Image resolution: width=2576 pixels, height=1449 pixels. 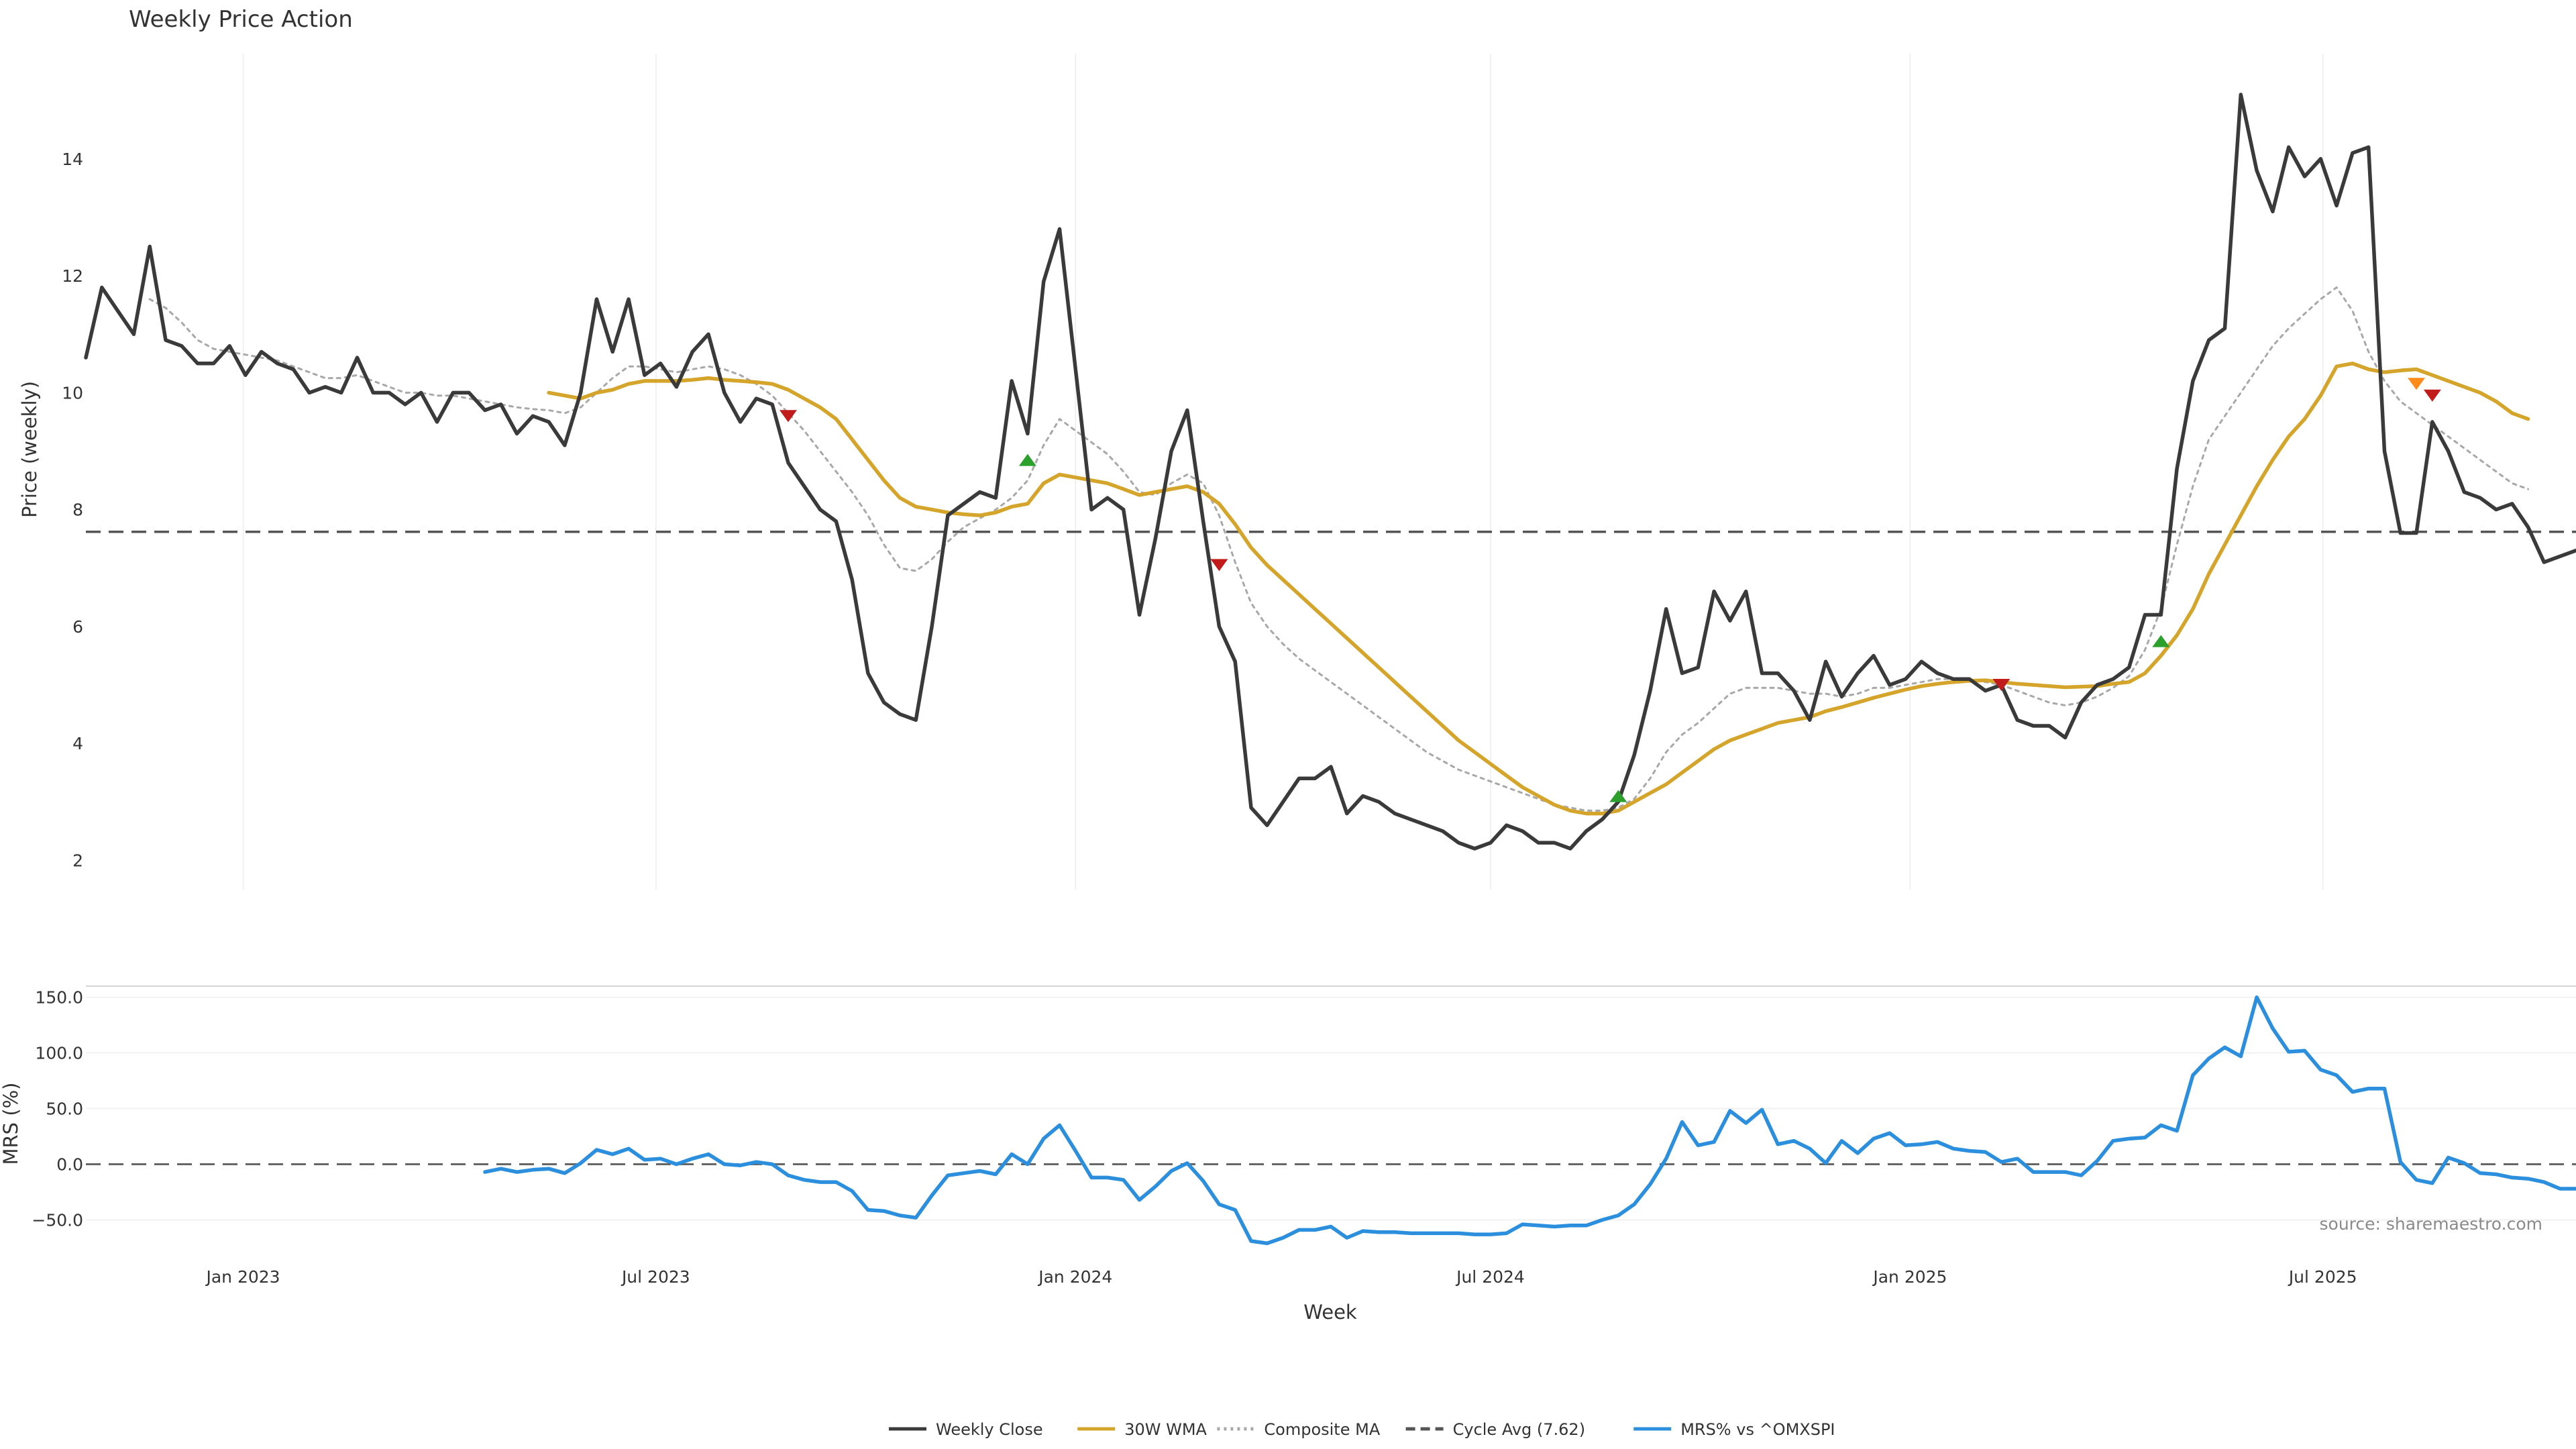 I want to click on legend-item: 30W WMA, so click(x=1142, y=1429).